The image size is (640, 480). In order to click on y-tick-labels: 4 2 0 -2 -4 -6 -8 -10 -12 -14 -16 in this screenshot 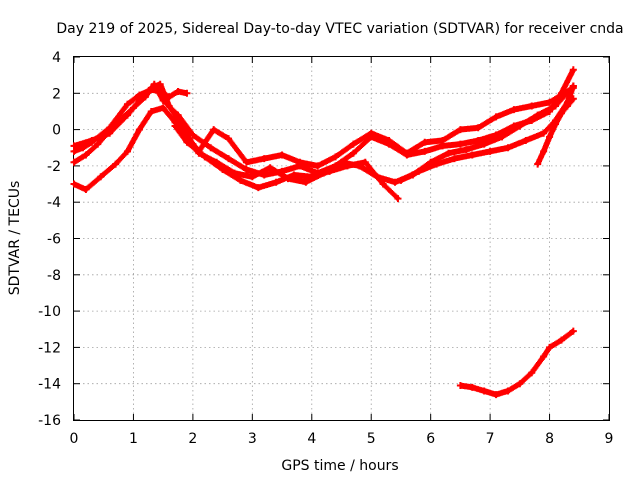, I will do `click(49, 239)`.